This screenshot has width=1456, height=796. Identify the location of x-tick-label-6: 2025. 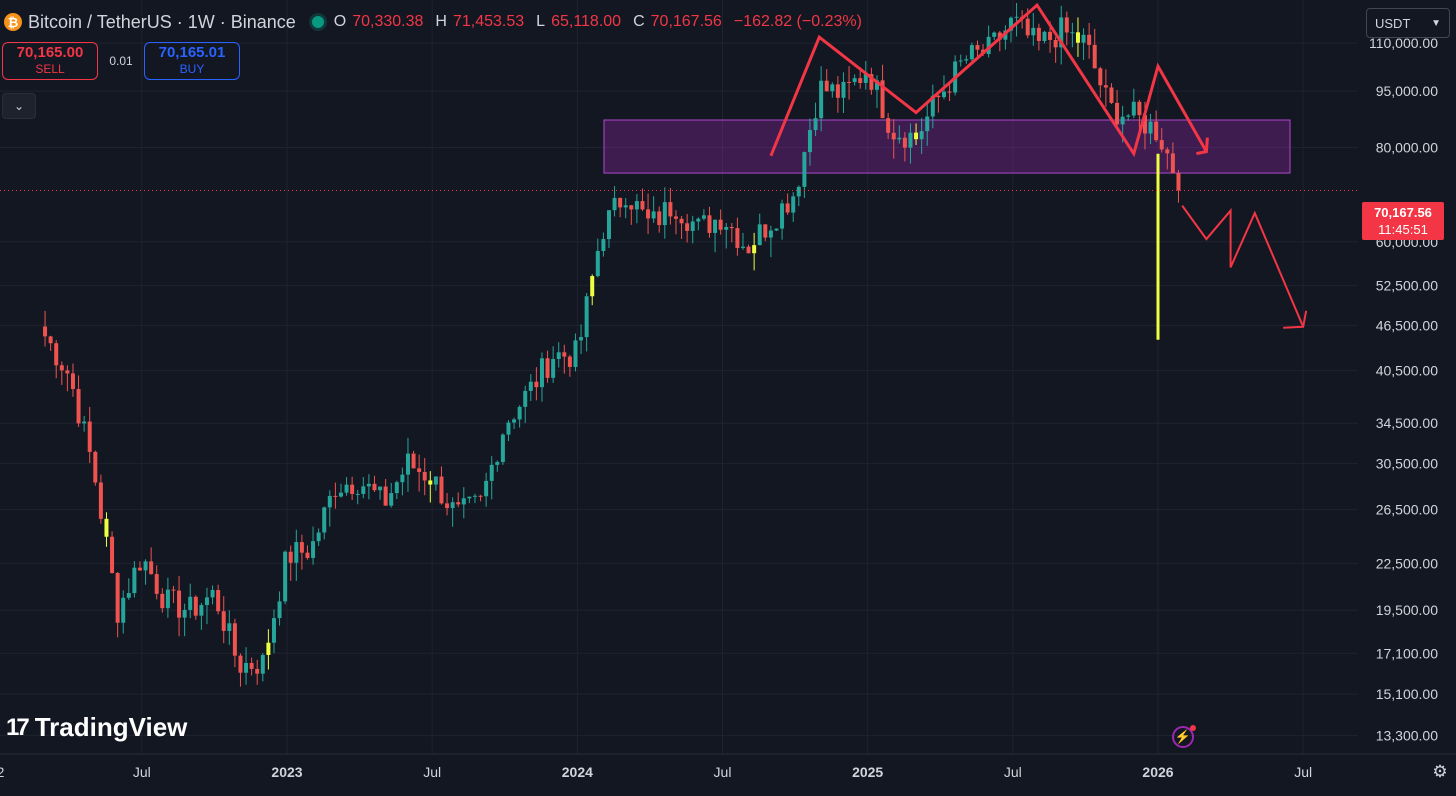
(867, 772).